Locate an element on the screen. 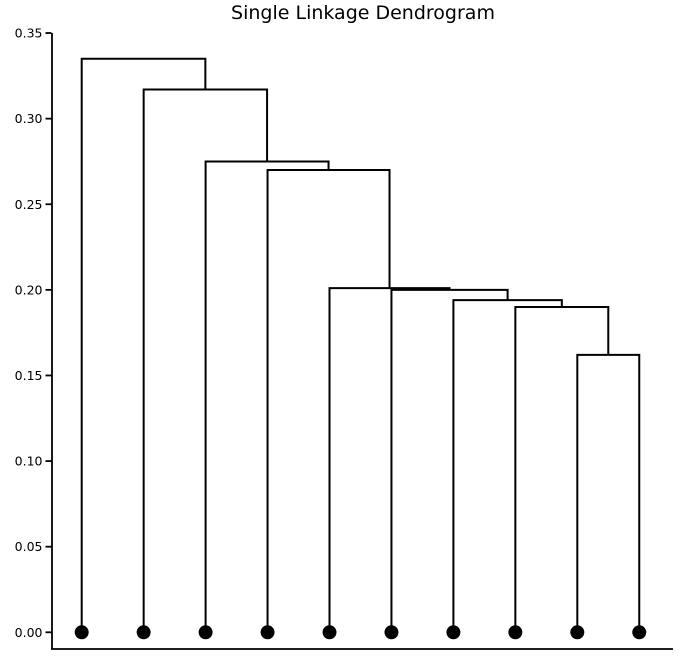 Image resolution: width=680 pixels, height=659 pixels. y-axis-tick-label: 0.10 is located at coordinates (29, 461).